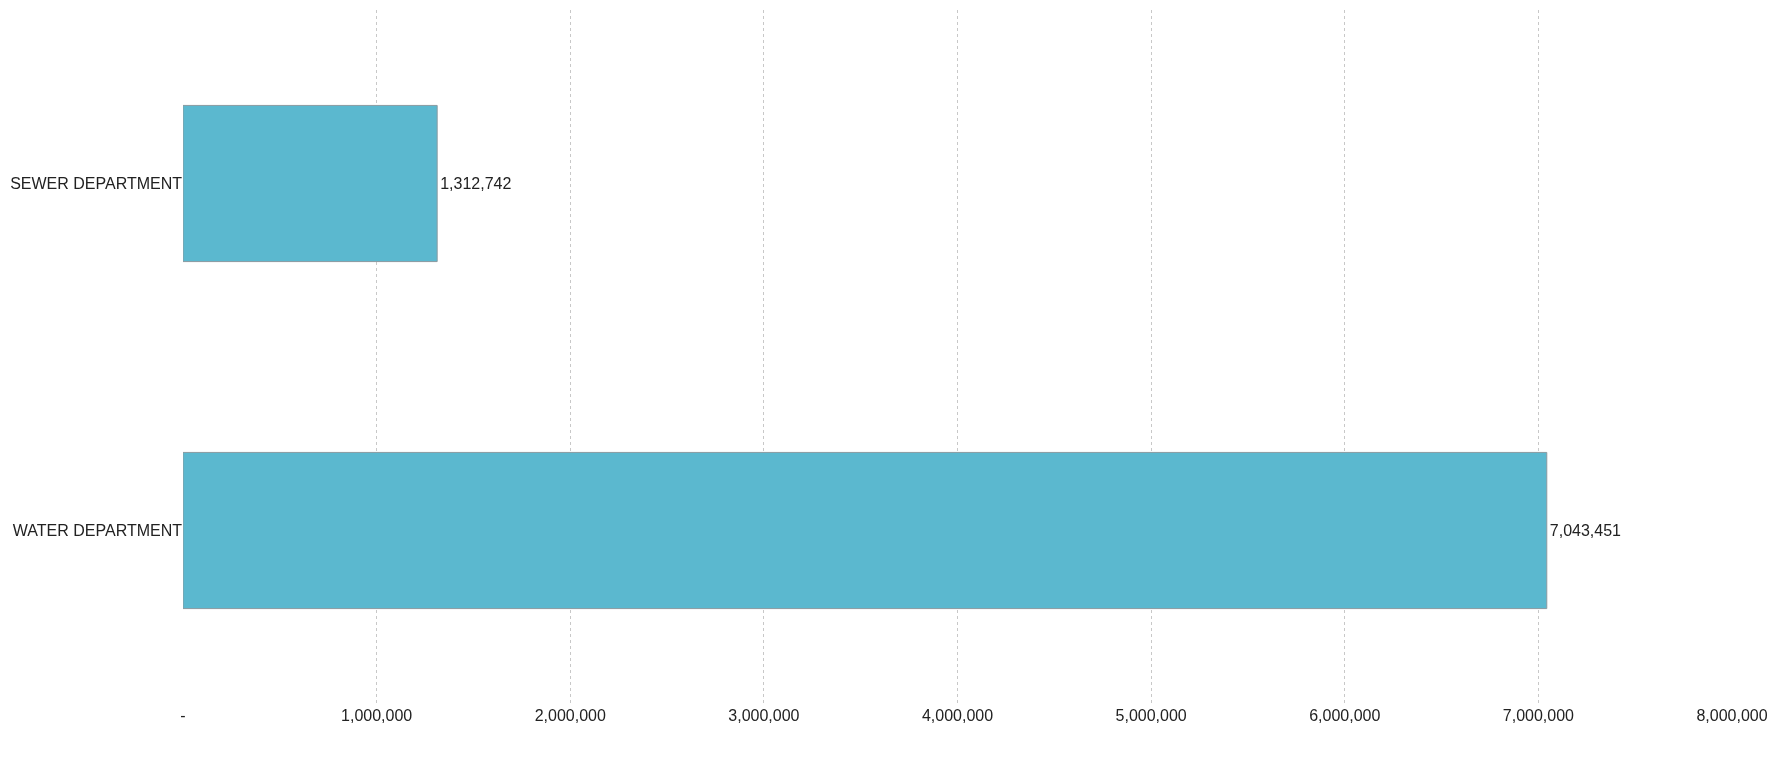 The height and width of the screenshot is (764, 1792). Describe the element at coordinates (97, 531) in the screenshot. I see `y-tick-label: WATER DEPARTMENT` at that location.